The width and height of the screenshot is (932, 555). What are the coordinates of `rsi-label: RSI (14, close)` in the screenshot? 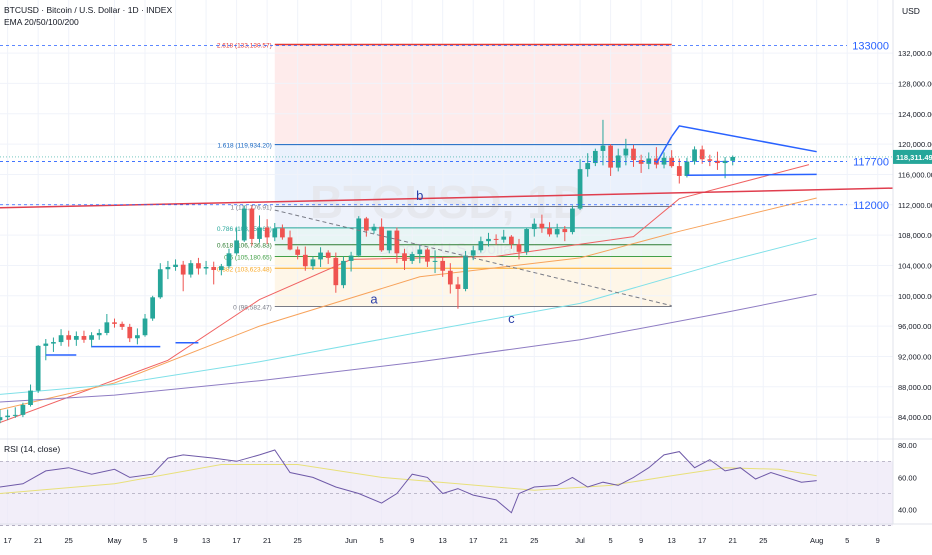 It's located at (32, 449).